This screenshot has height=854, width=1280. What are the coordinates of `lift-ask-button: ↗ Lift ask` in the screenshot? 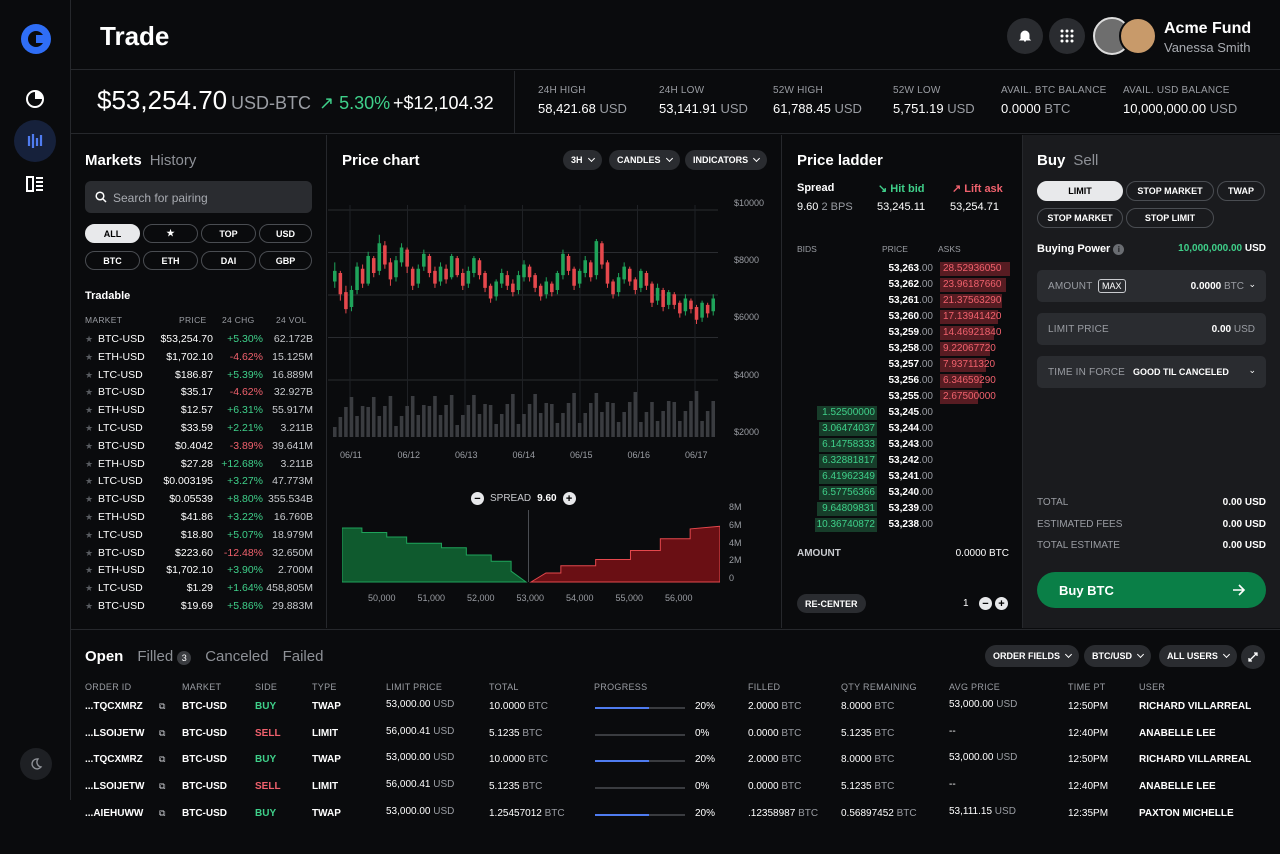 It's located at (977, 188).